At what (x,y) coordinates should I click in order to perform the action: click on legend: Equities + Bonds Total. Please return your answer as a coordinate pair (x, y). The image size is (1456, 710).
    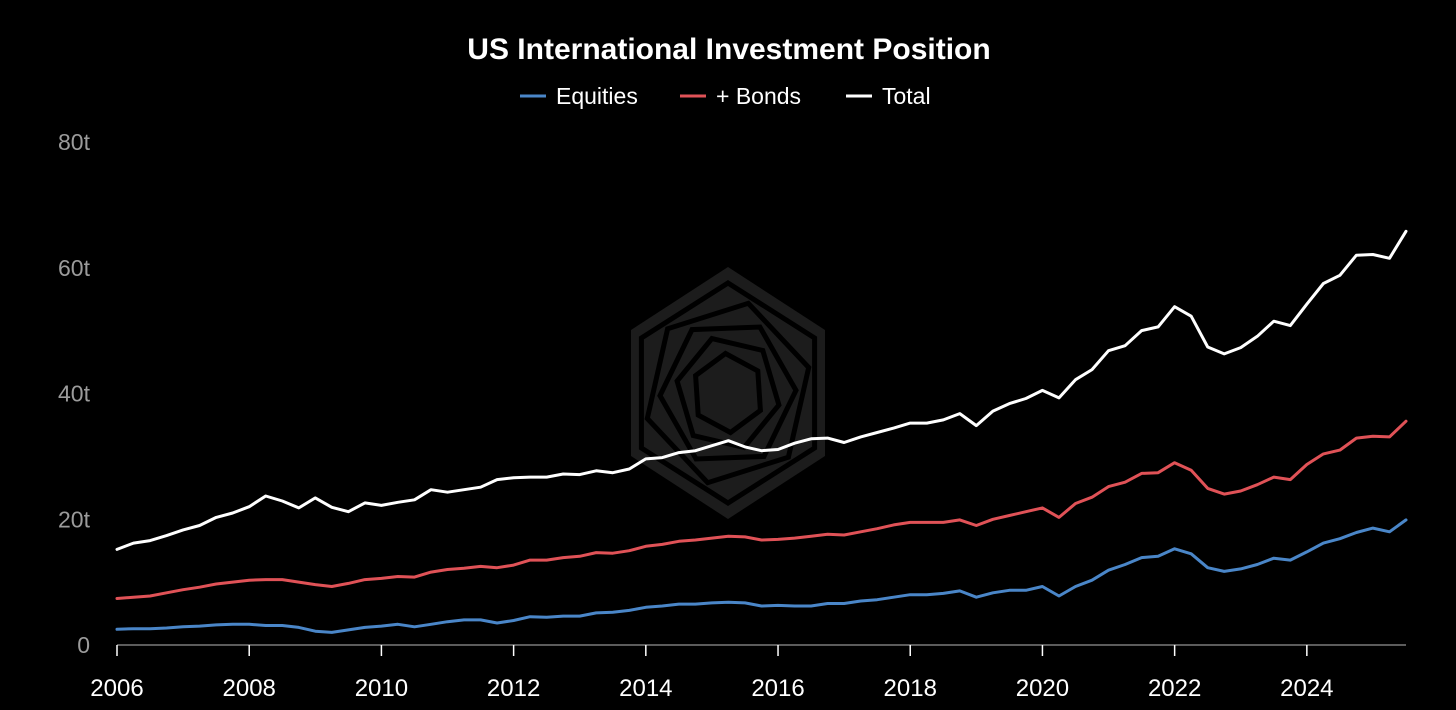
    Looking at the image, I should click on (725, 96).